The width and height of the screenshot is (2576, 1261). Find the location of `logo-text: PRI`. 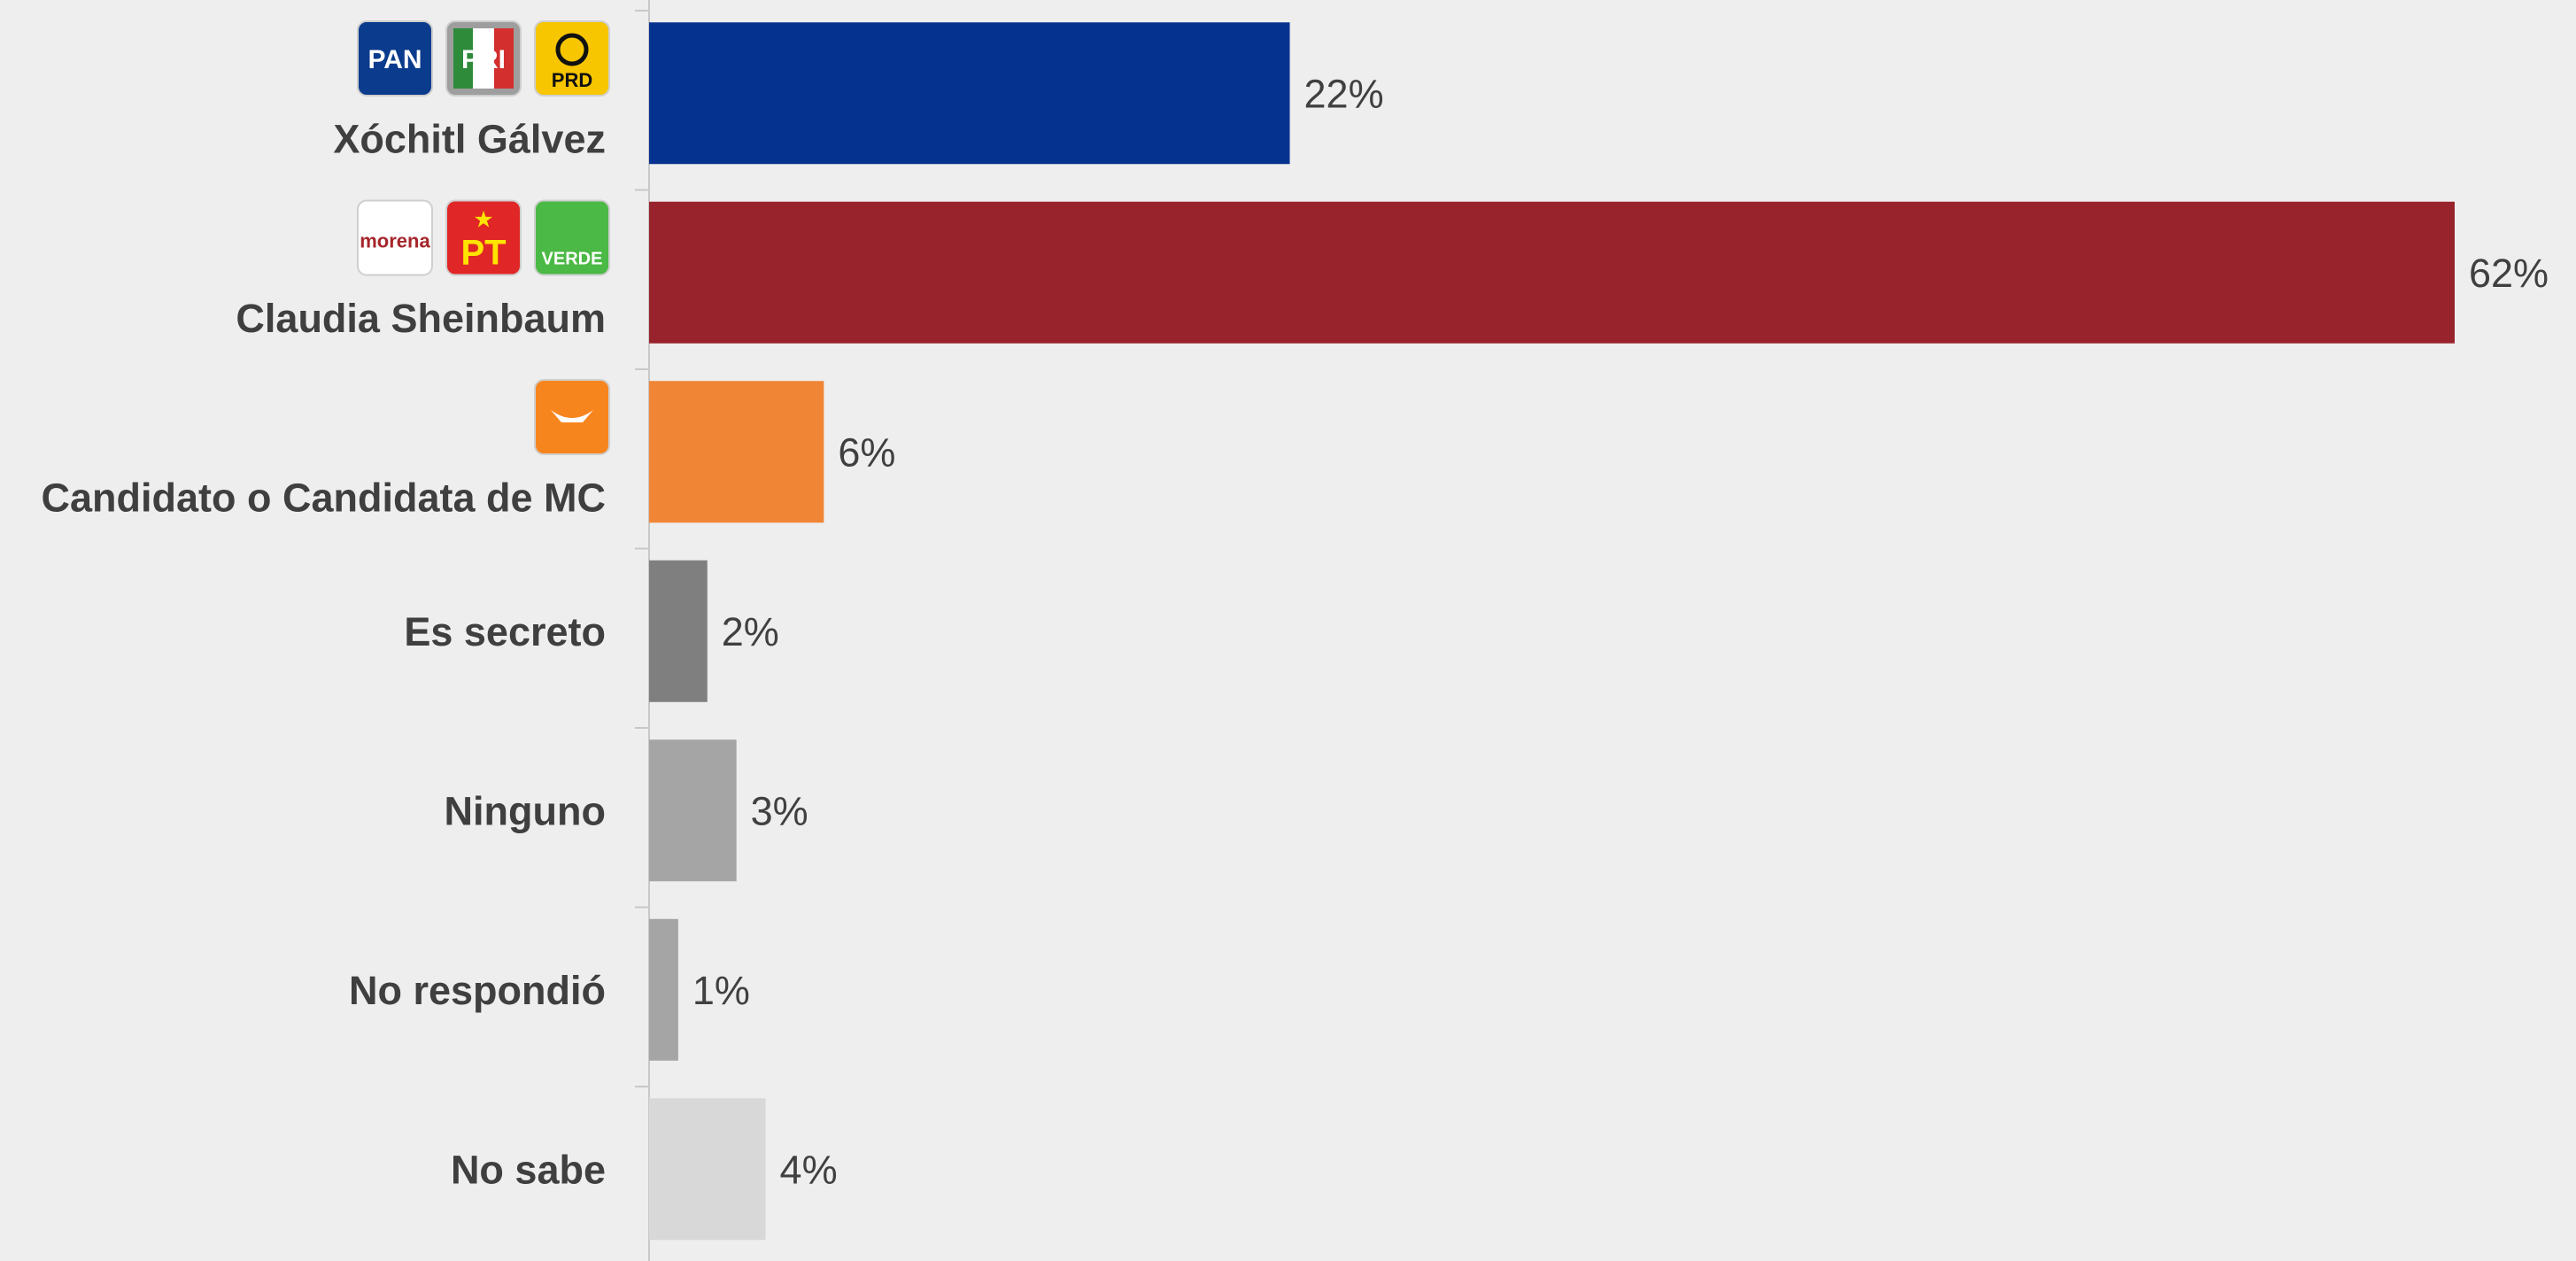

logo-text: PRI is located at coordinates (483, 59).